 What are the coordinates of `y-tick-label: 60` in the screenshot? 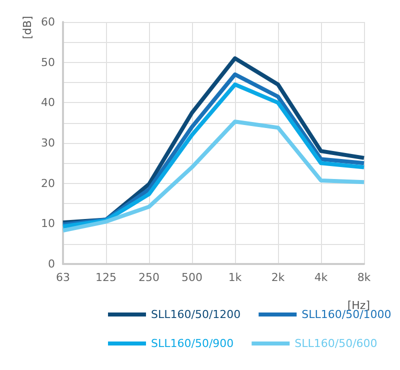 It's located at (48, 22).